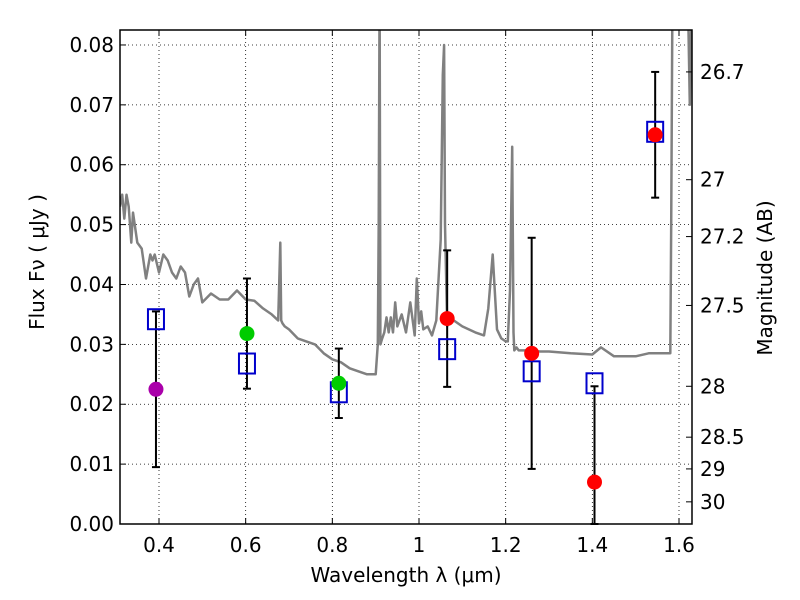 This screenshot has width=800, height=600. Describe the element at coordinates (712, 180) in the screenshot. I see `mag-tick-label: 27` at that location.